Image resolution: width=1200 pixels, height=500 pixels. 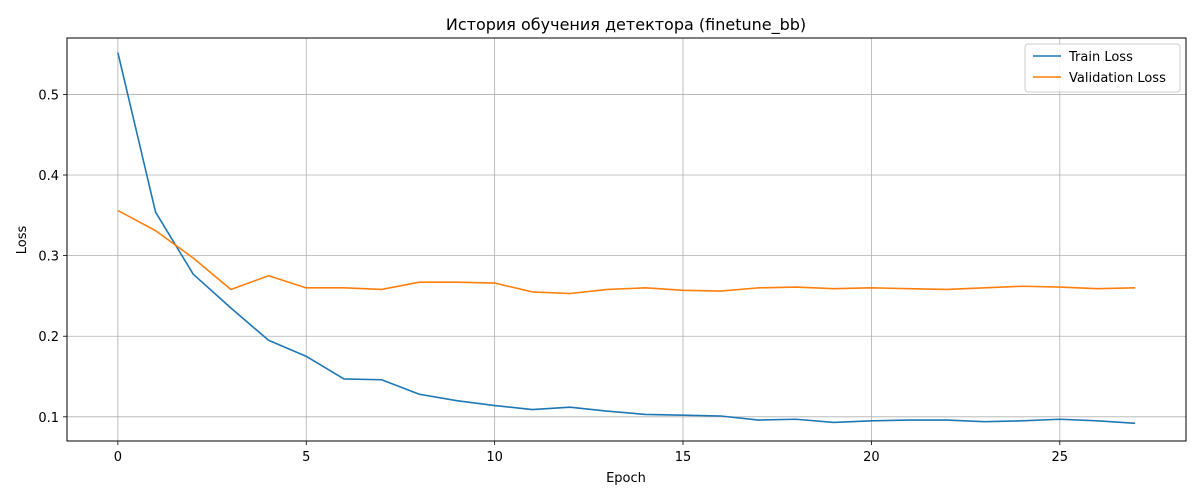 I want to click on x-tick-label: 15, so click(x=683, y=457).